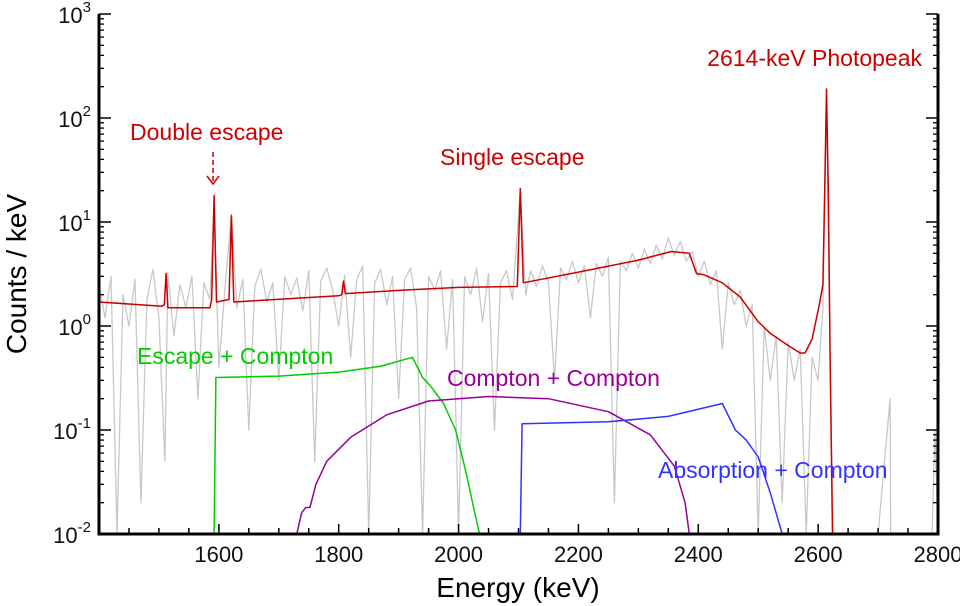 This screenshot has width=960, height=606. Describe the element at coordinates (347, 445) in the screenshot. I see `series-escape-compton` at that location.